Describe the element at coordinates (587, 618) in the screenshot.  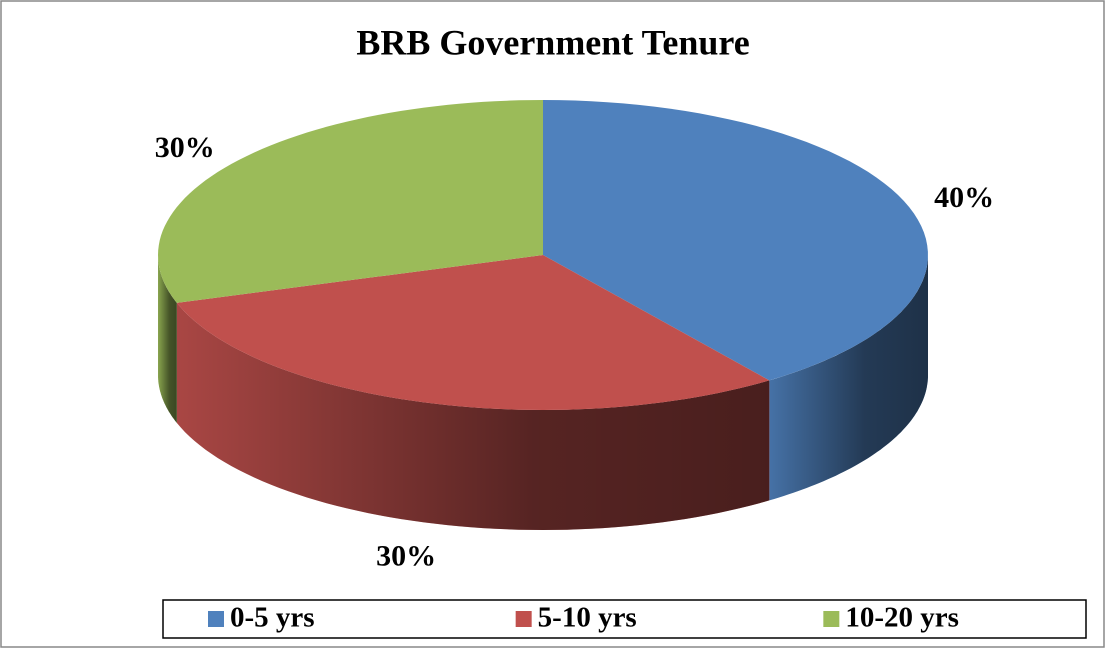
I see `legend-label: 5-10 yrs` at that location.